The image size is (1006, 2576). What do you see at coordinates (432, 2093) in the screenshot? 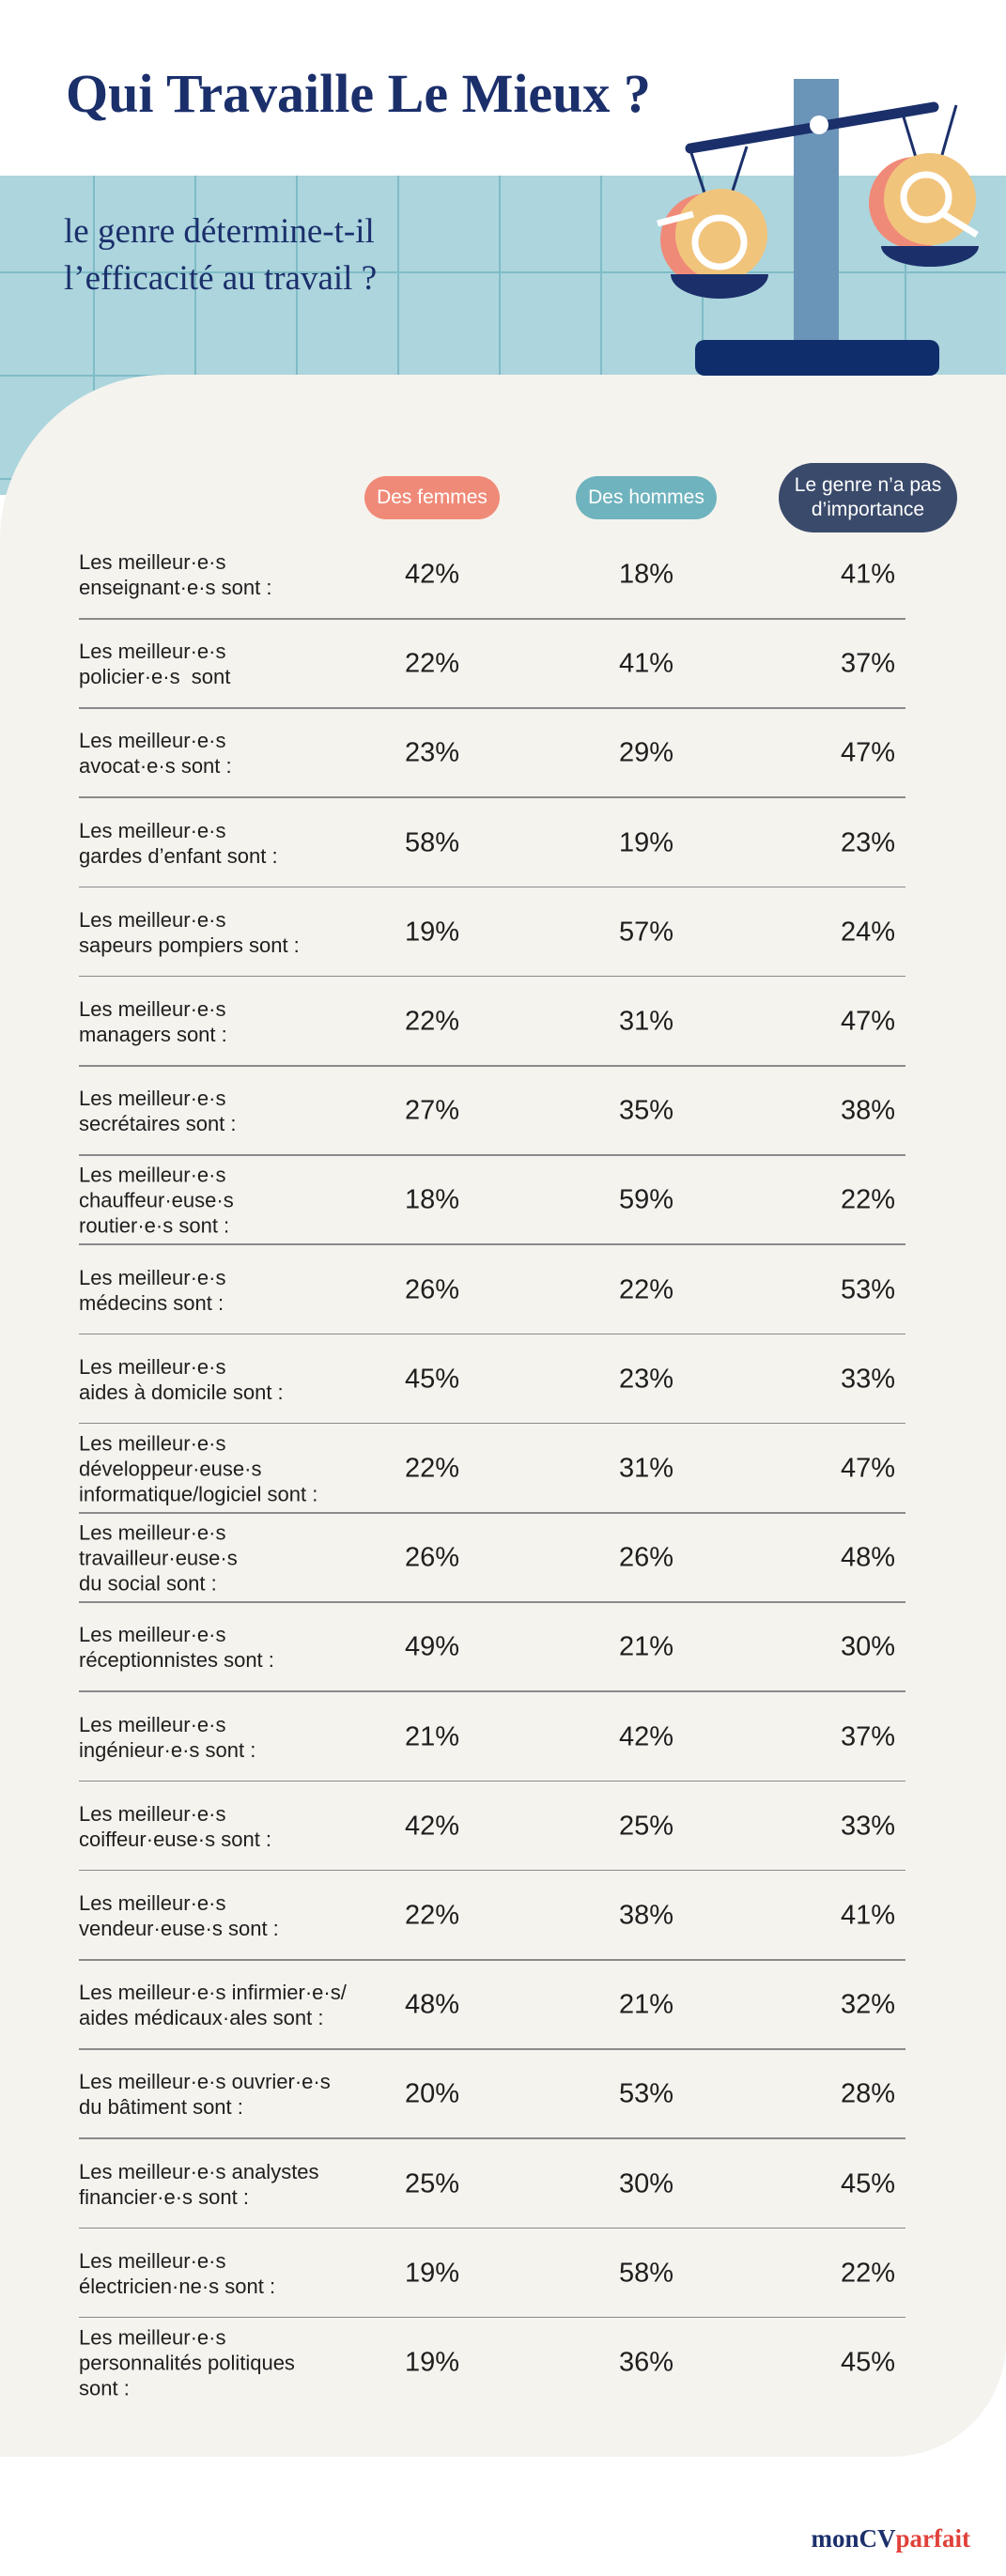
I see `cell-value: 20%` at bounding box center [432, 2093].